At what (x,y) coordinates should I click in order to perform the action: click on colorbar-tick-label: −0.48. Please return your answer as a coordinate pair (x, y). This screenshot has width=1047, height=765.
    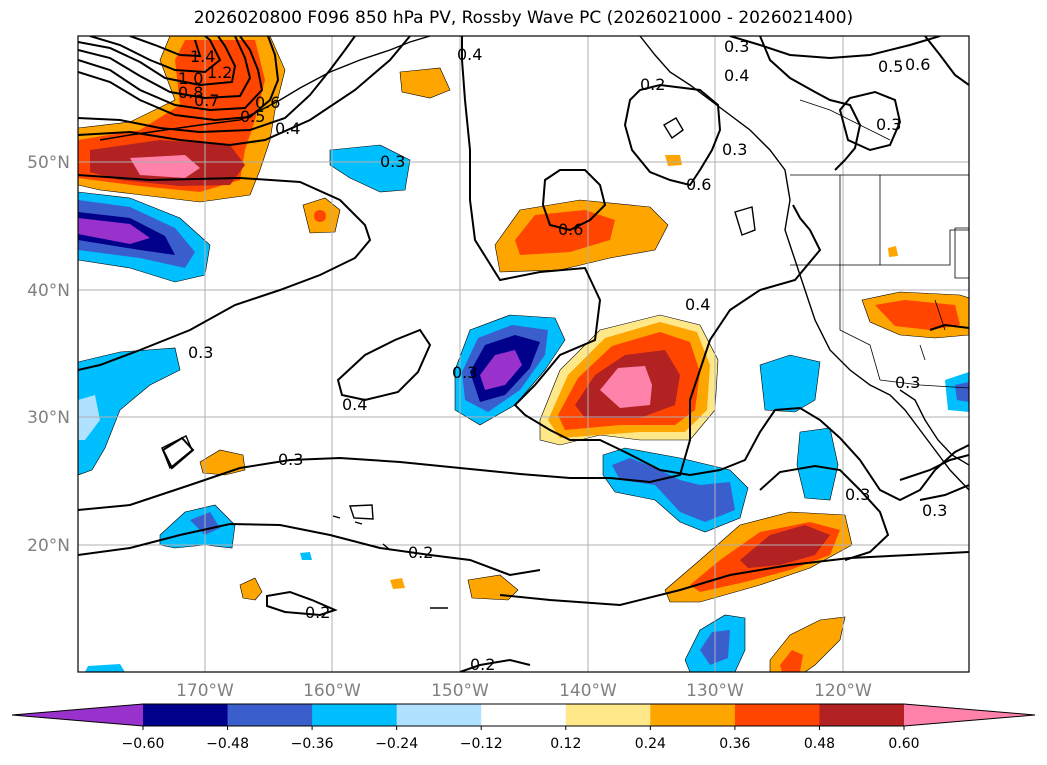
    Looking at the image, I should click on (227, 744).